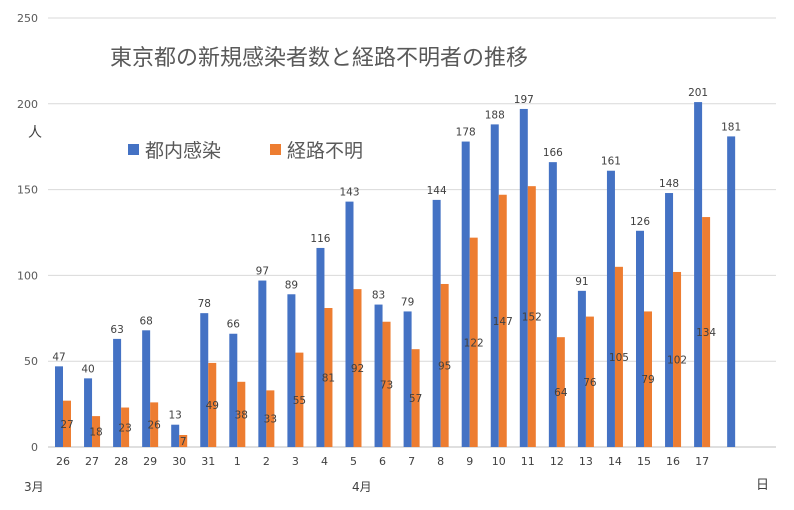 The image size is (794, 510). What do you see at coordinates (495, 115) in the screenshot?
I see `data-label-tokyo-cases: 188` at bounding box center [495, 115].